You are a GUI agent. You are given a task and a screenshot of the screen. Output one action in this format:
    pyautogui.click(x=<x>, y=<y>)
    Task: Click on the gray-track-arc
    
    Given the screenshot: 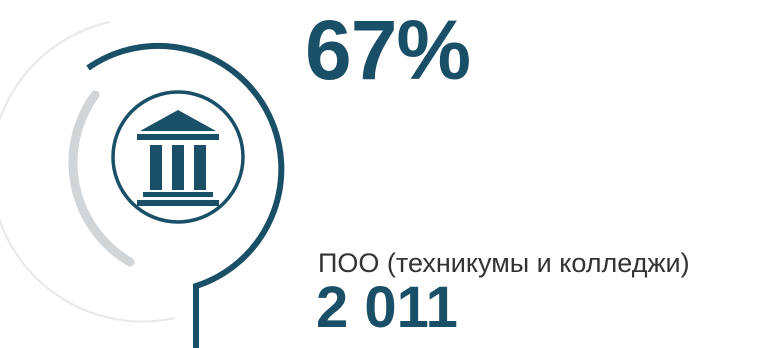 What is the action you would take?
    pyautogui.click(x=101, y=178)
    